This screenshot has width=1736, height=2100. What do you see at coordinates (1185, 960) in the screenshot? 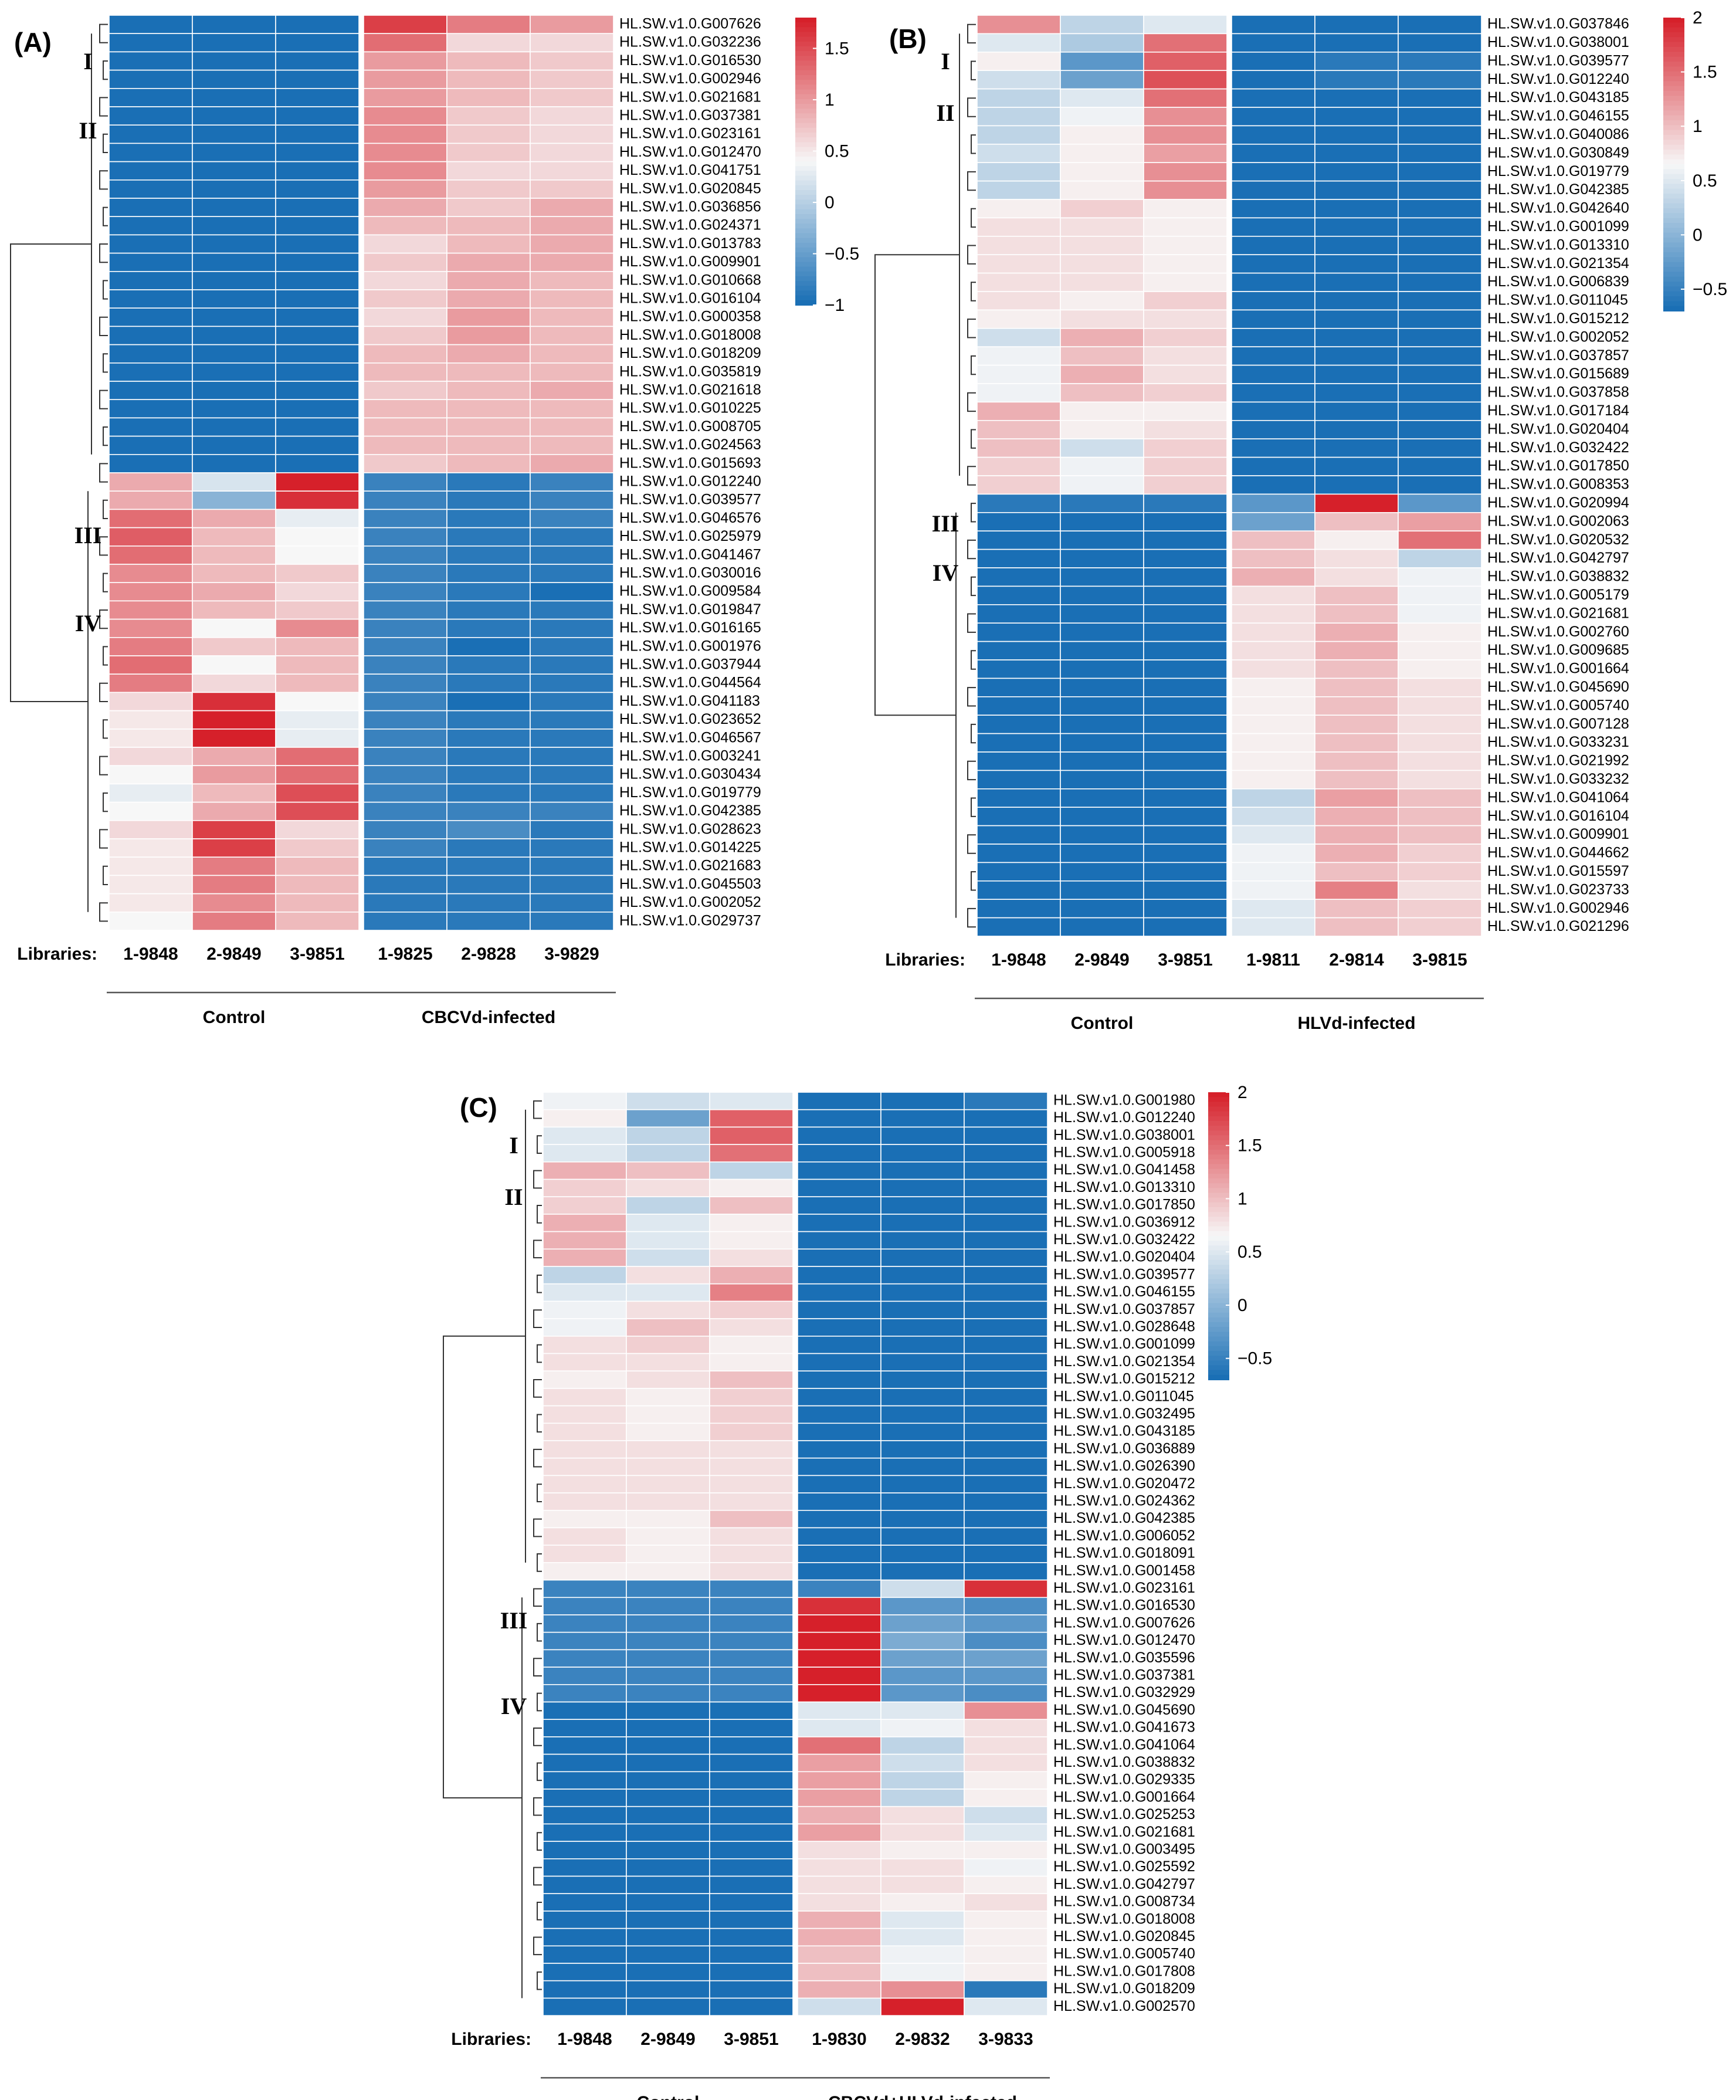
I see `library-label: 3-9851` at bounding box center [1185, 960].